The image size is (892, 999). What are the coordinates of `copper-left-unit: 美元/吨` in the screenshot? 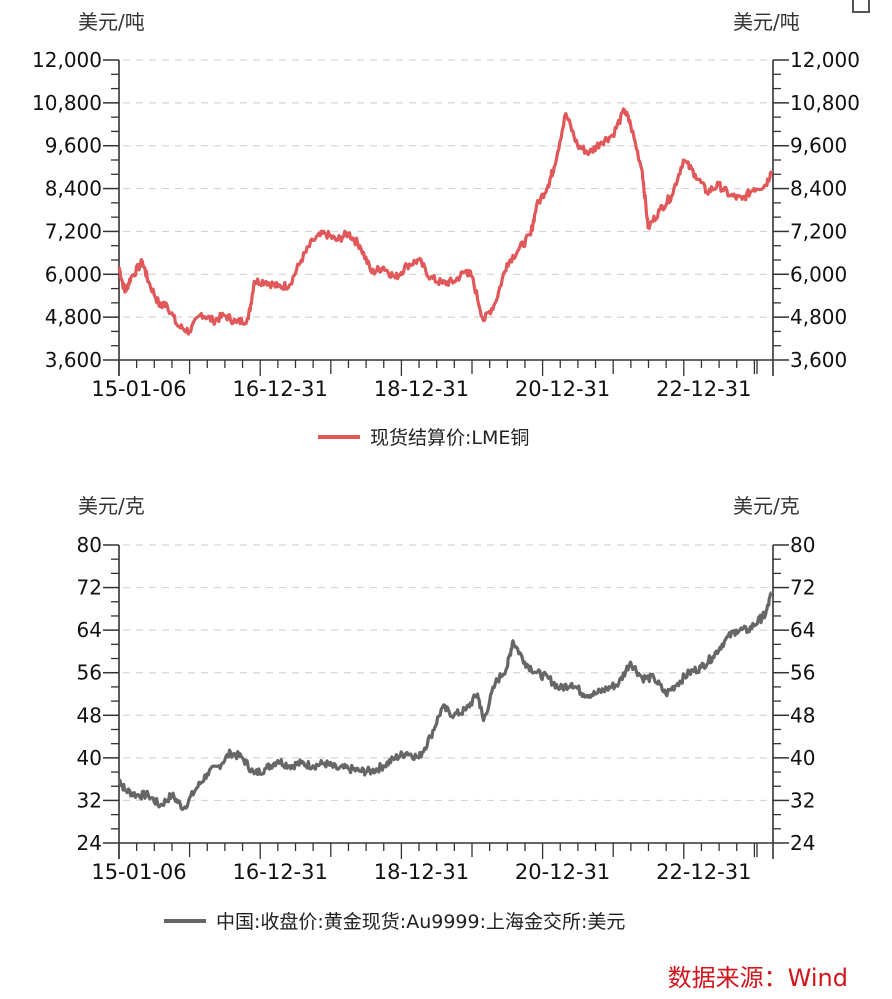 It's located at (111, 22).